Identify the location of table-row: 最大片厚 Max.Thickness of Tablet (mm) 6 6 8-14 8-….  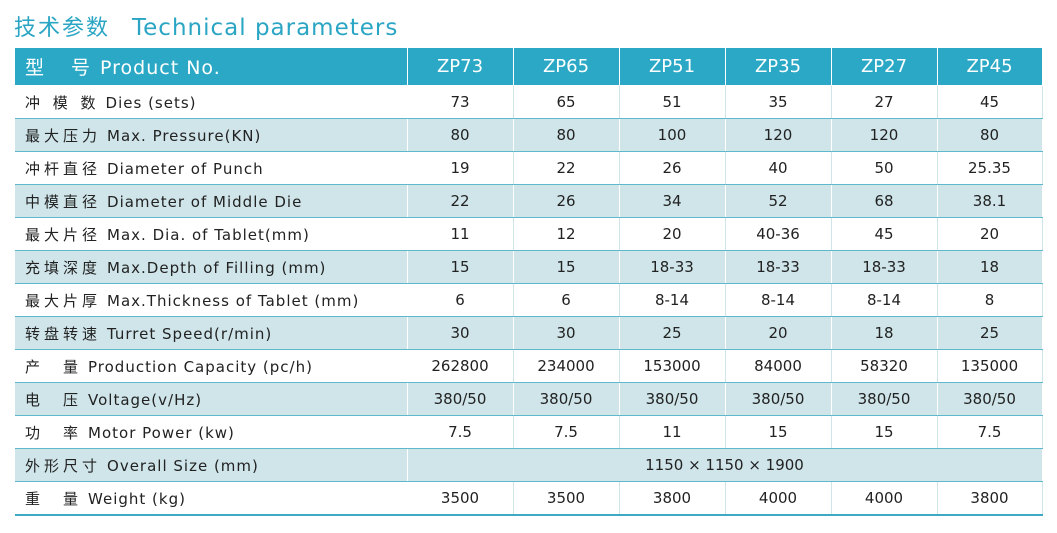
(529, 300).